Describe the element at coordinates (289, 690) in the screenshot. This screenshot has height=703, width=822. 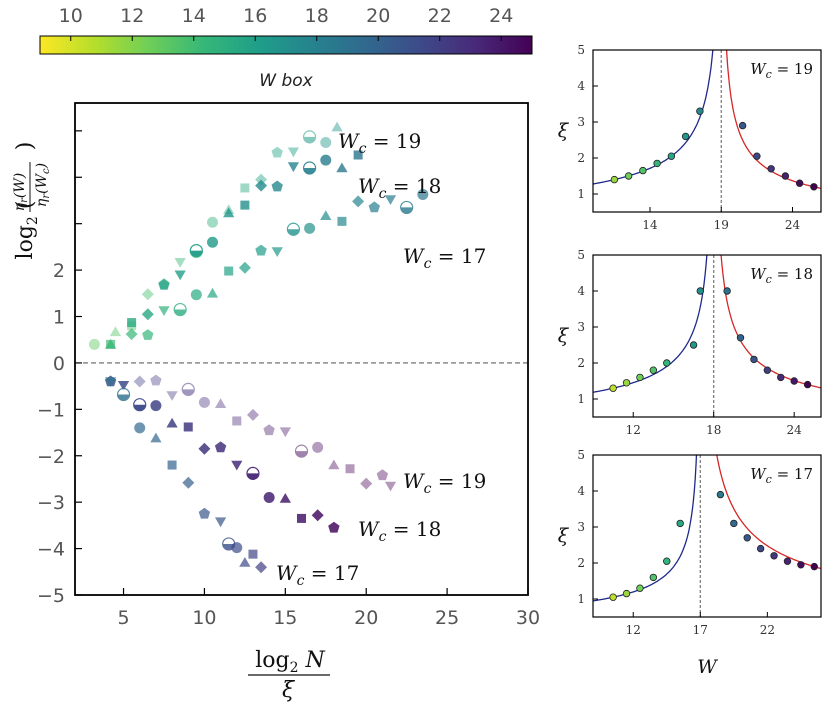
I see `svg-text: ξ` at that location.